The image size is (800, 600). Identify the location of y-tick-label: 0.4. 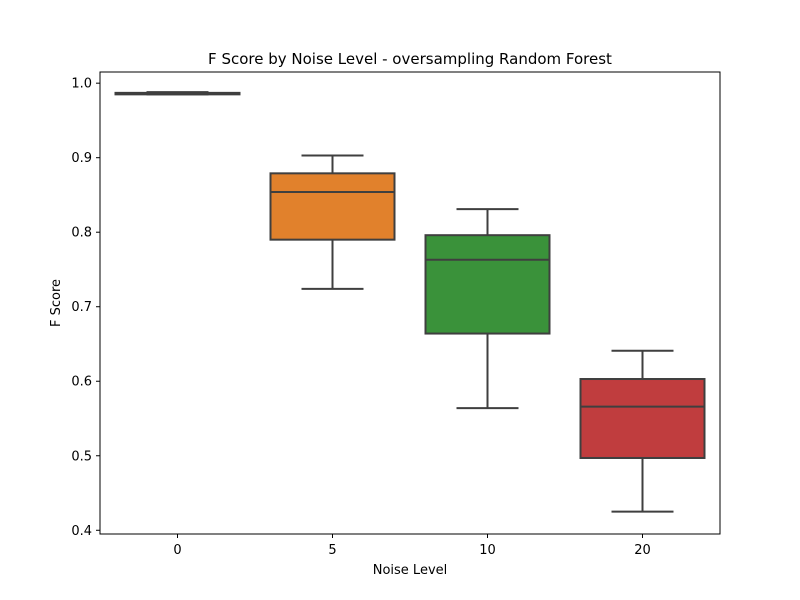
(81, 531).